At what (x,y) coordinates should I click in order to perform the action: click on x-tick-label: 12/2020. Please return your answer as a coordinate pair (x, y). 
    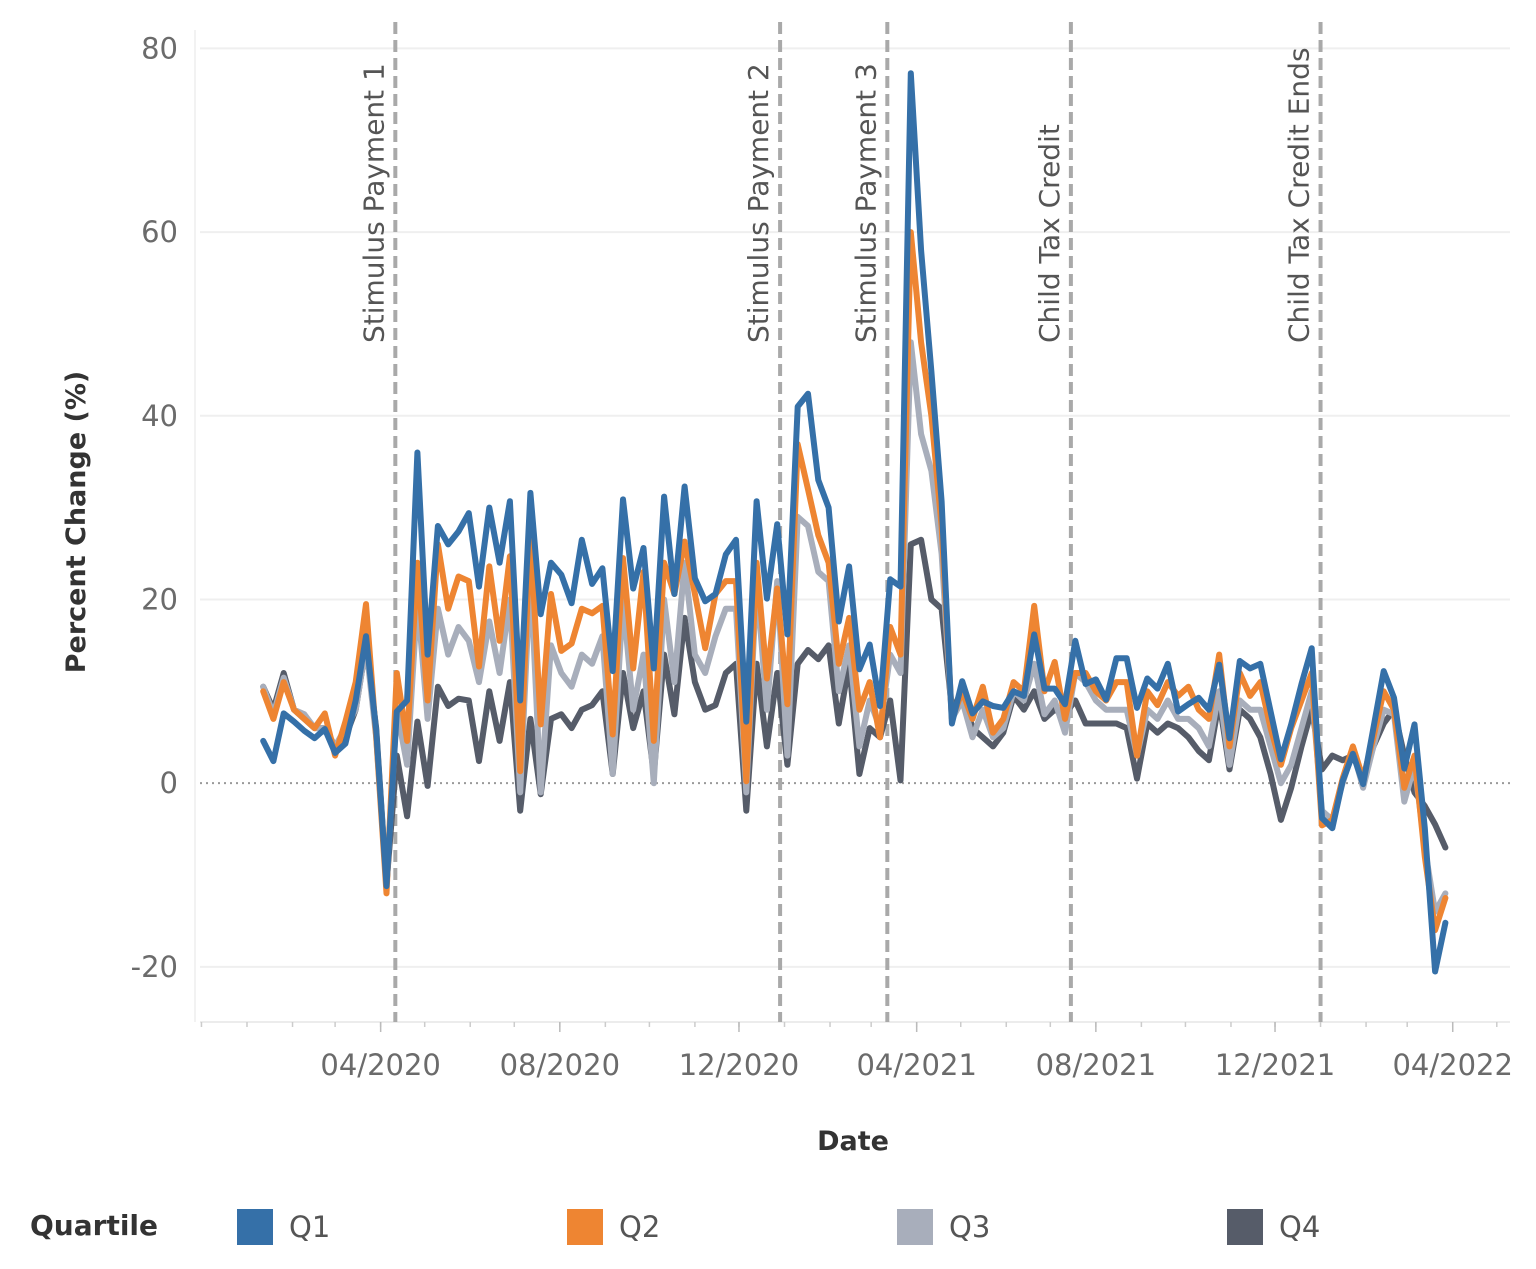
    Looking at the image, I should click on (739, 1065).